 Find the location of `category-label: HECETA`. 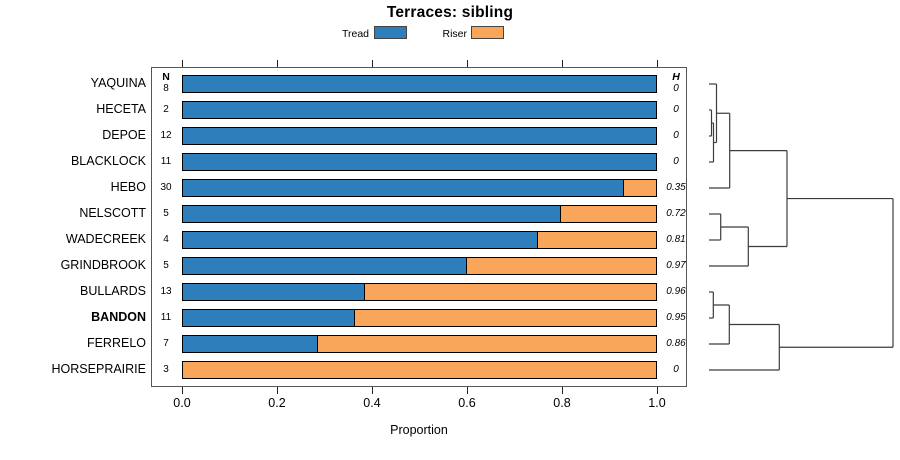

category-label: HECETA is located at coordinates (121, 109).